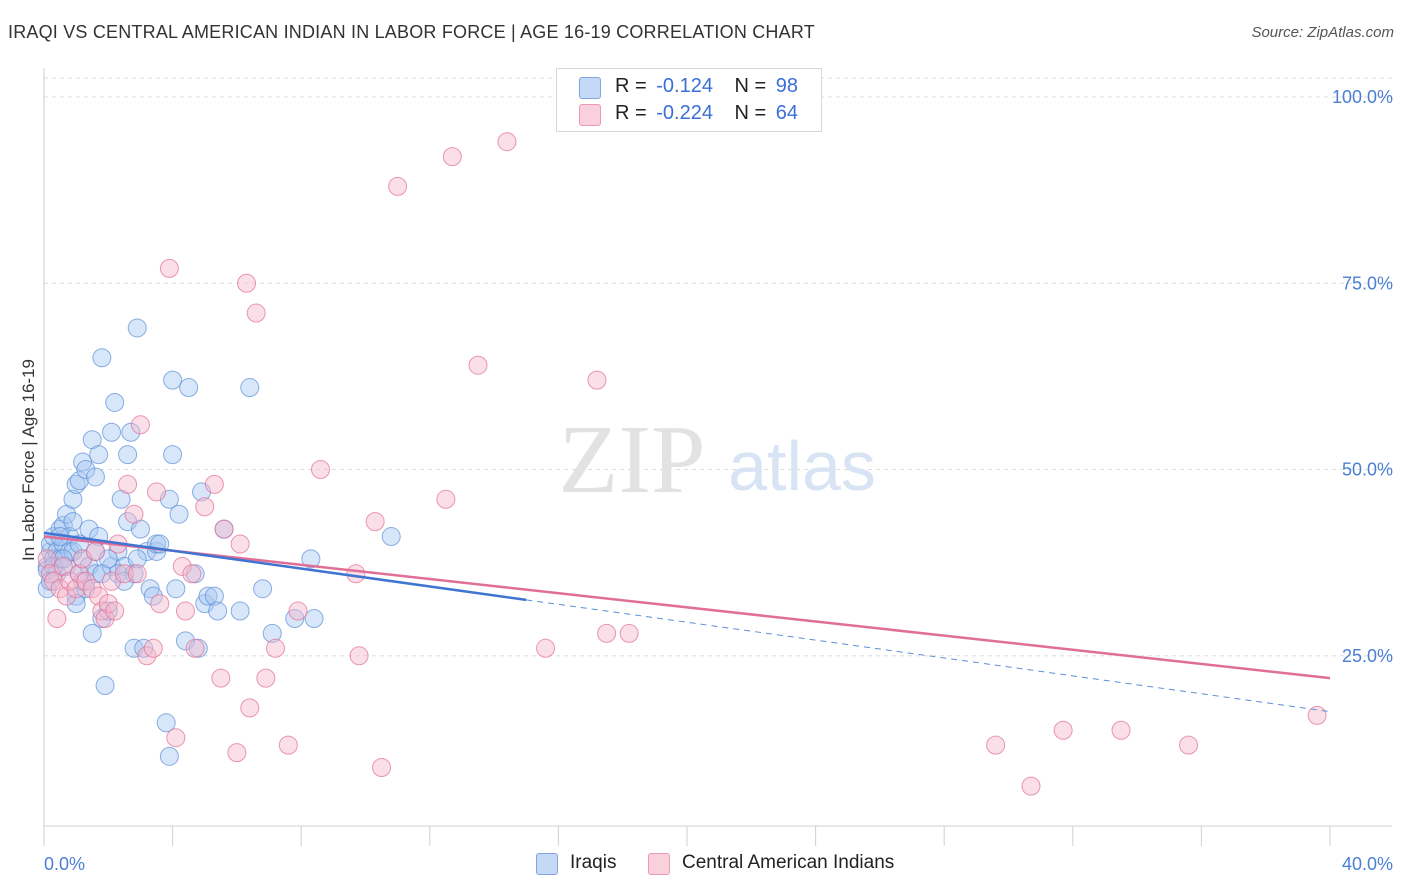 This screenshot has height=892, width=1406. Describe the element at coordinates (1367, 864) in the screenshot. I see `x-tick-label-max: 40.0%` at that location.